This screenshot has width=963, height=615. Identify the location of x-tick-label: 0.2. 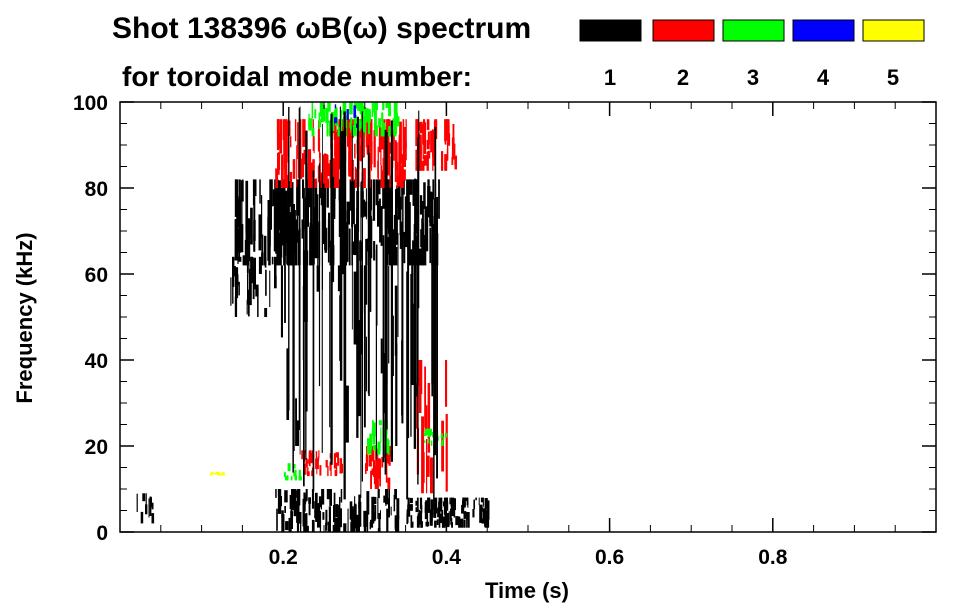
(283, 557).